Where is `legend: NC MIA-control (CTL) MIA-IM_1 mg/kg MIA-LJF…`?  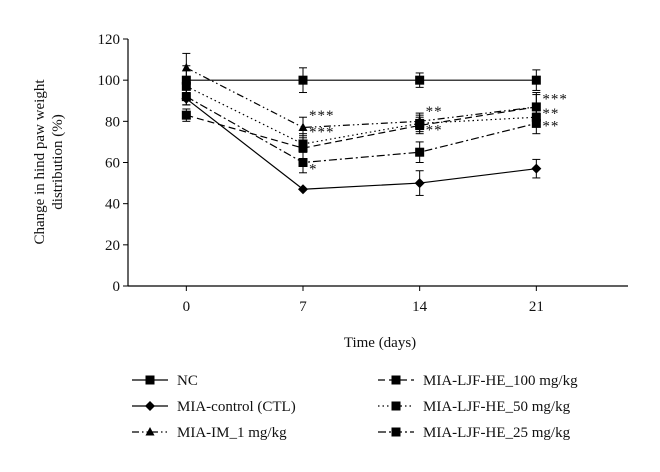
legend: NC MIA-control (CTL) MIA-IM_1 mg/kg MIA-LJF… is located at coordinates (355, 407).